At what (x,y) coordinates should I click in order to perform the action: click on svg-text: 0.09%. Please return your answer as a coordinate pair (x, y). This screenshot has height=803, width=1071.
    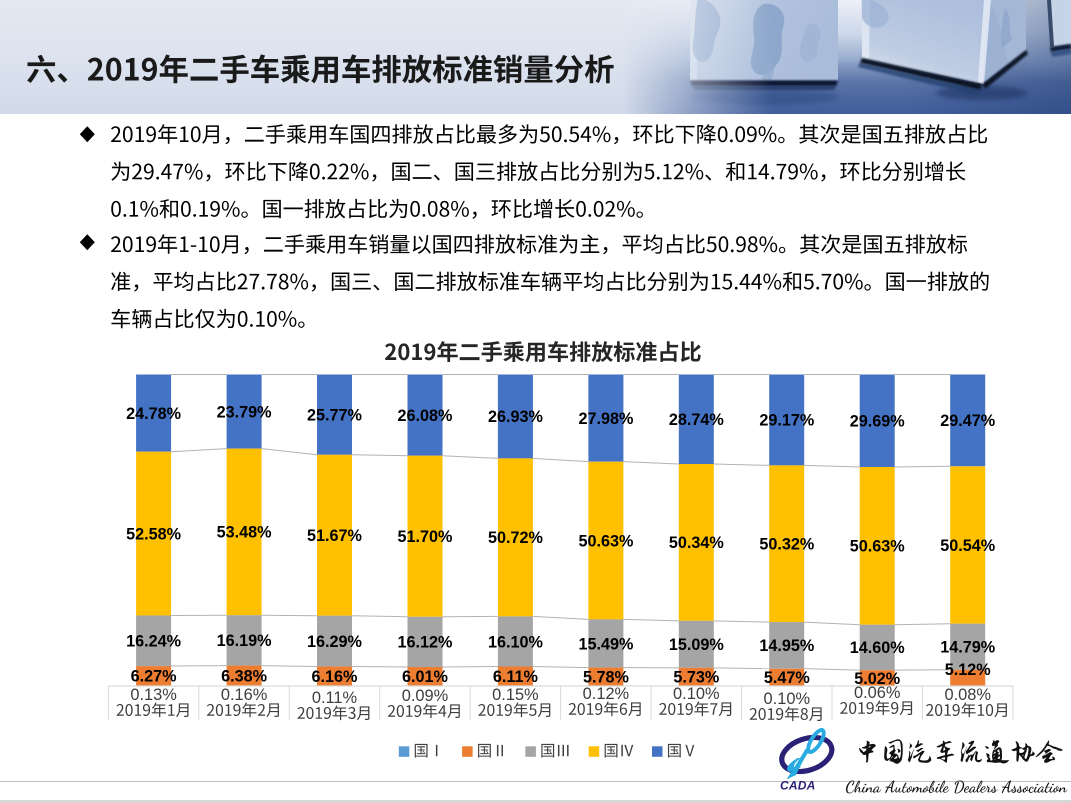
    Looking at the image, I should click on (425, 696).